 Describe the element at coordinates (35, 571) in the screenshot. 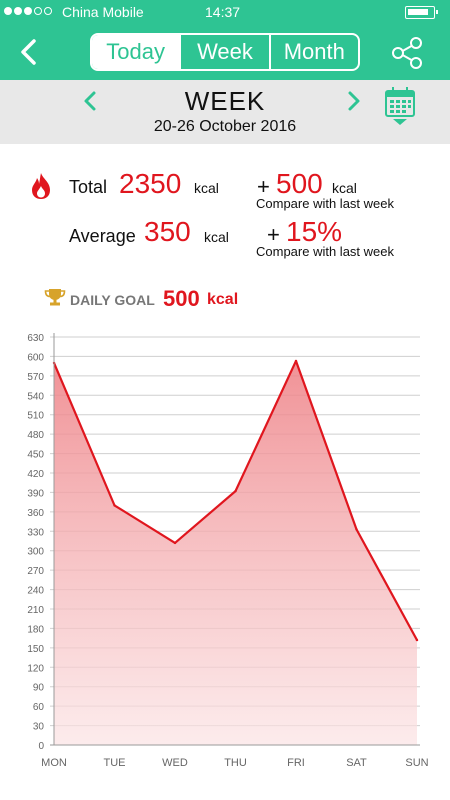

I see `y-tick-label: 270` at that location.